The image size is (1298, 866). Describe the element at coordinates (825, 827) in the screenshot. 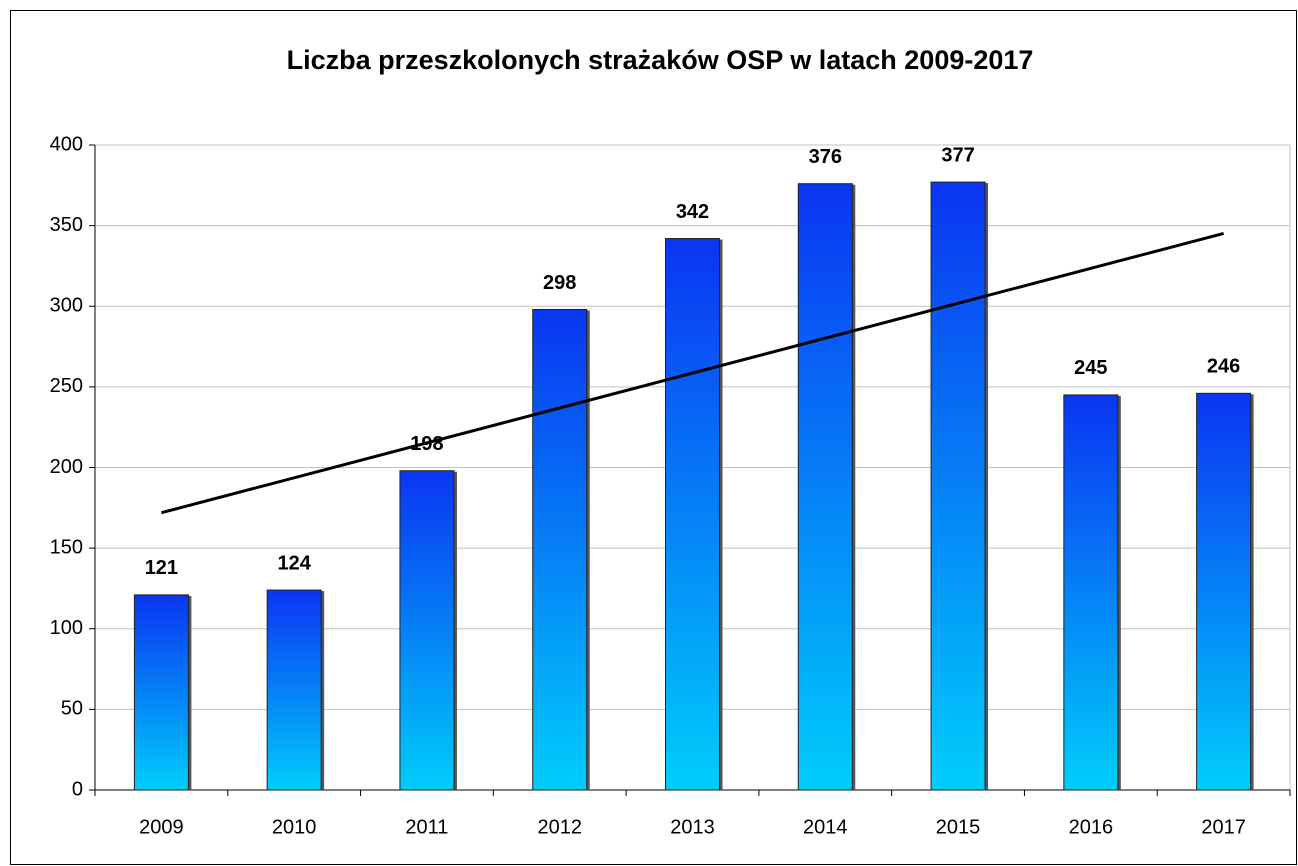

I see `x-tick-label: 2014` at that location.